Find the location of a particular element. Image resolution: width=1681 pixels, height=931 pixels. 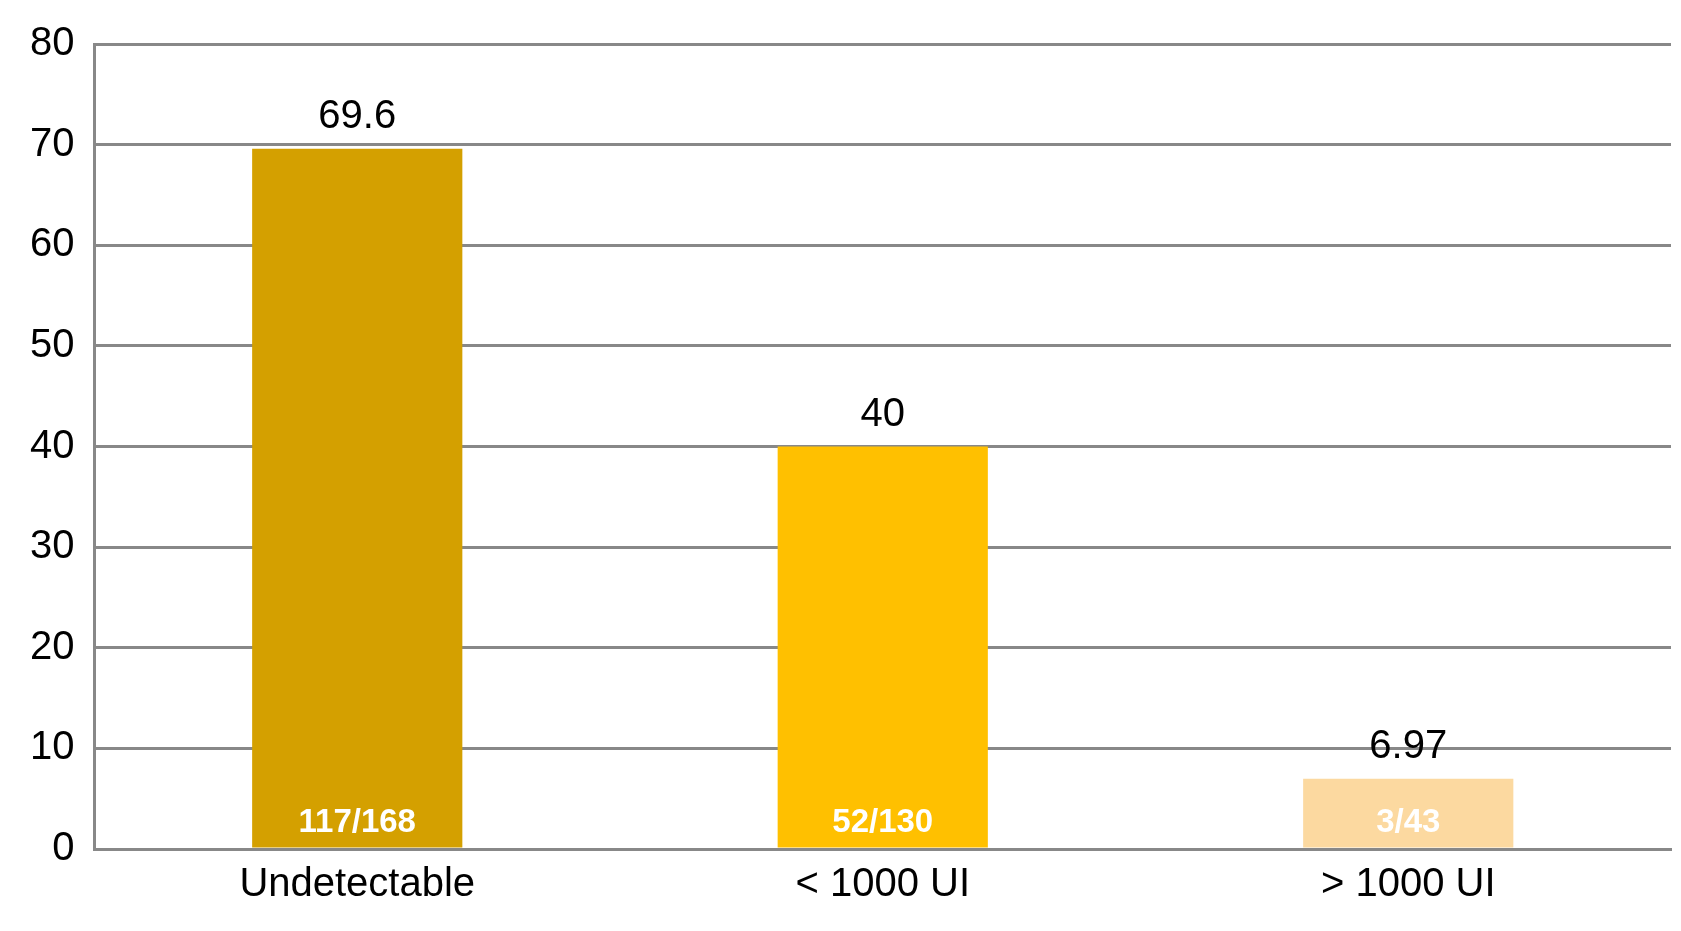

annotation: 3/43 is located at coordinates (1408, 820).